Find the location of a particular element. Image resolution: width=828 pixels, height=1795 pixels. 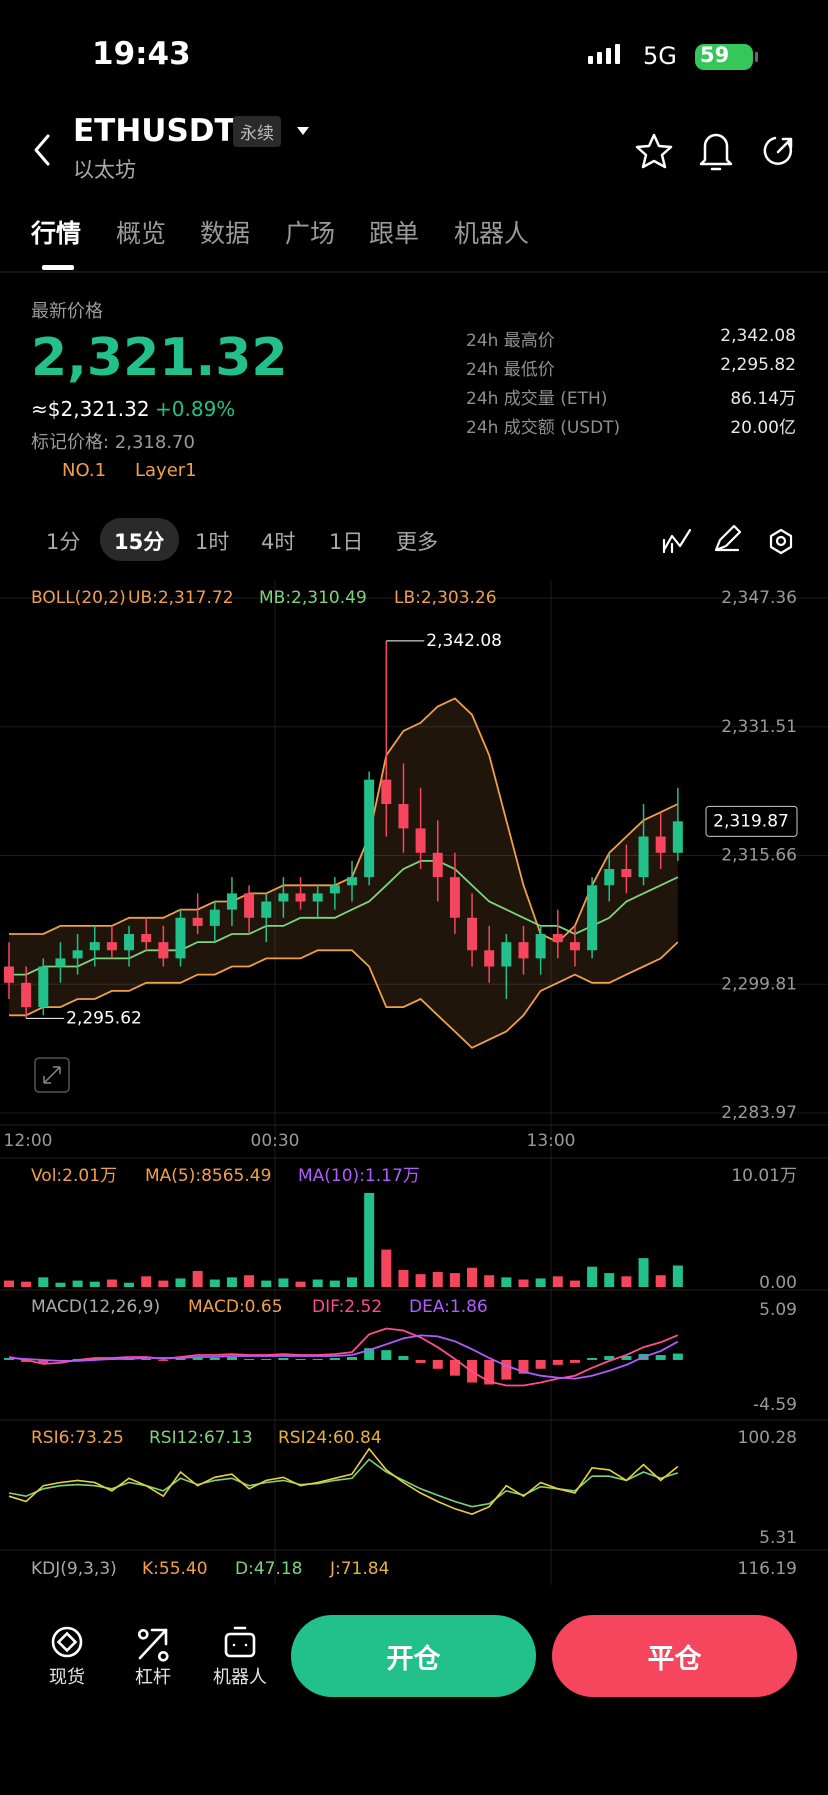

interval: 15分 is located at coordinates (139, 542).